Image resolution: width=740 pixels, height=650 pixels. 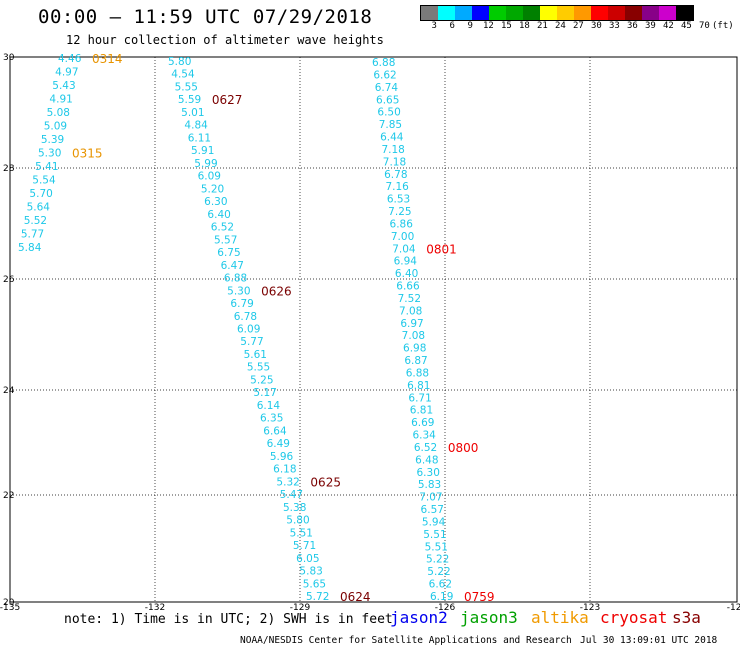 I want to click on timestamp-text: Jul 30 13:09:01 UTC 2018, so click(x=649, y=640).